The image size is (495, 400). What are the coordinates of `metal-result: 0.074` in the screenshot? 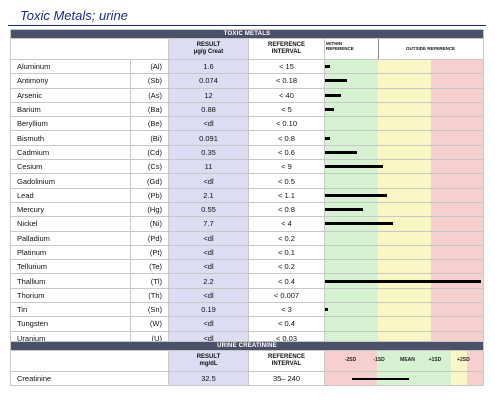 It's located at (208, 81).